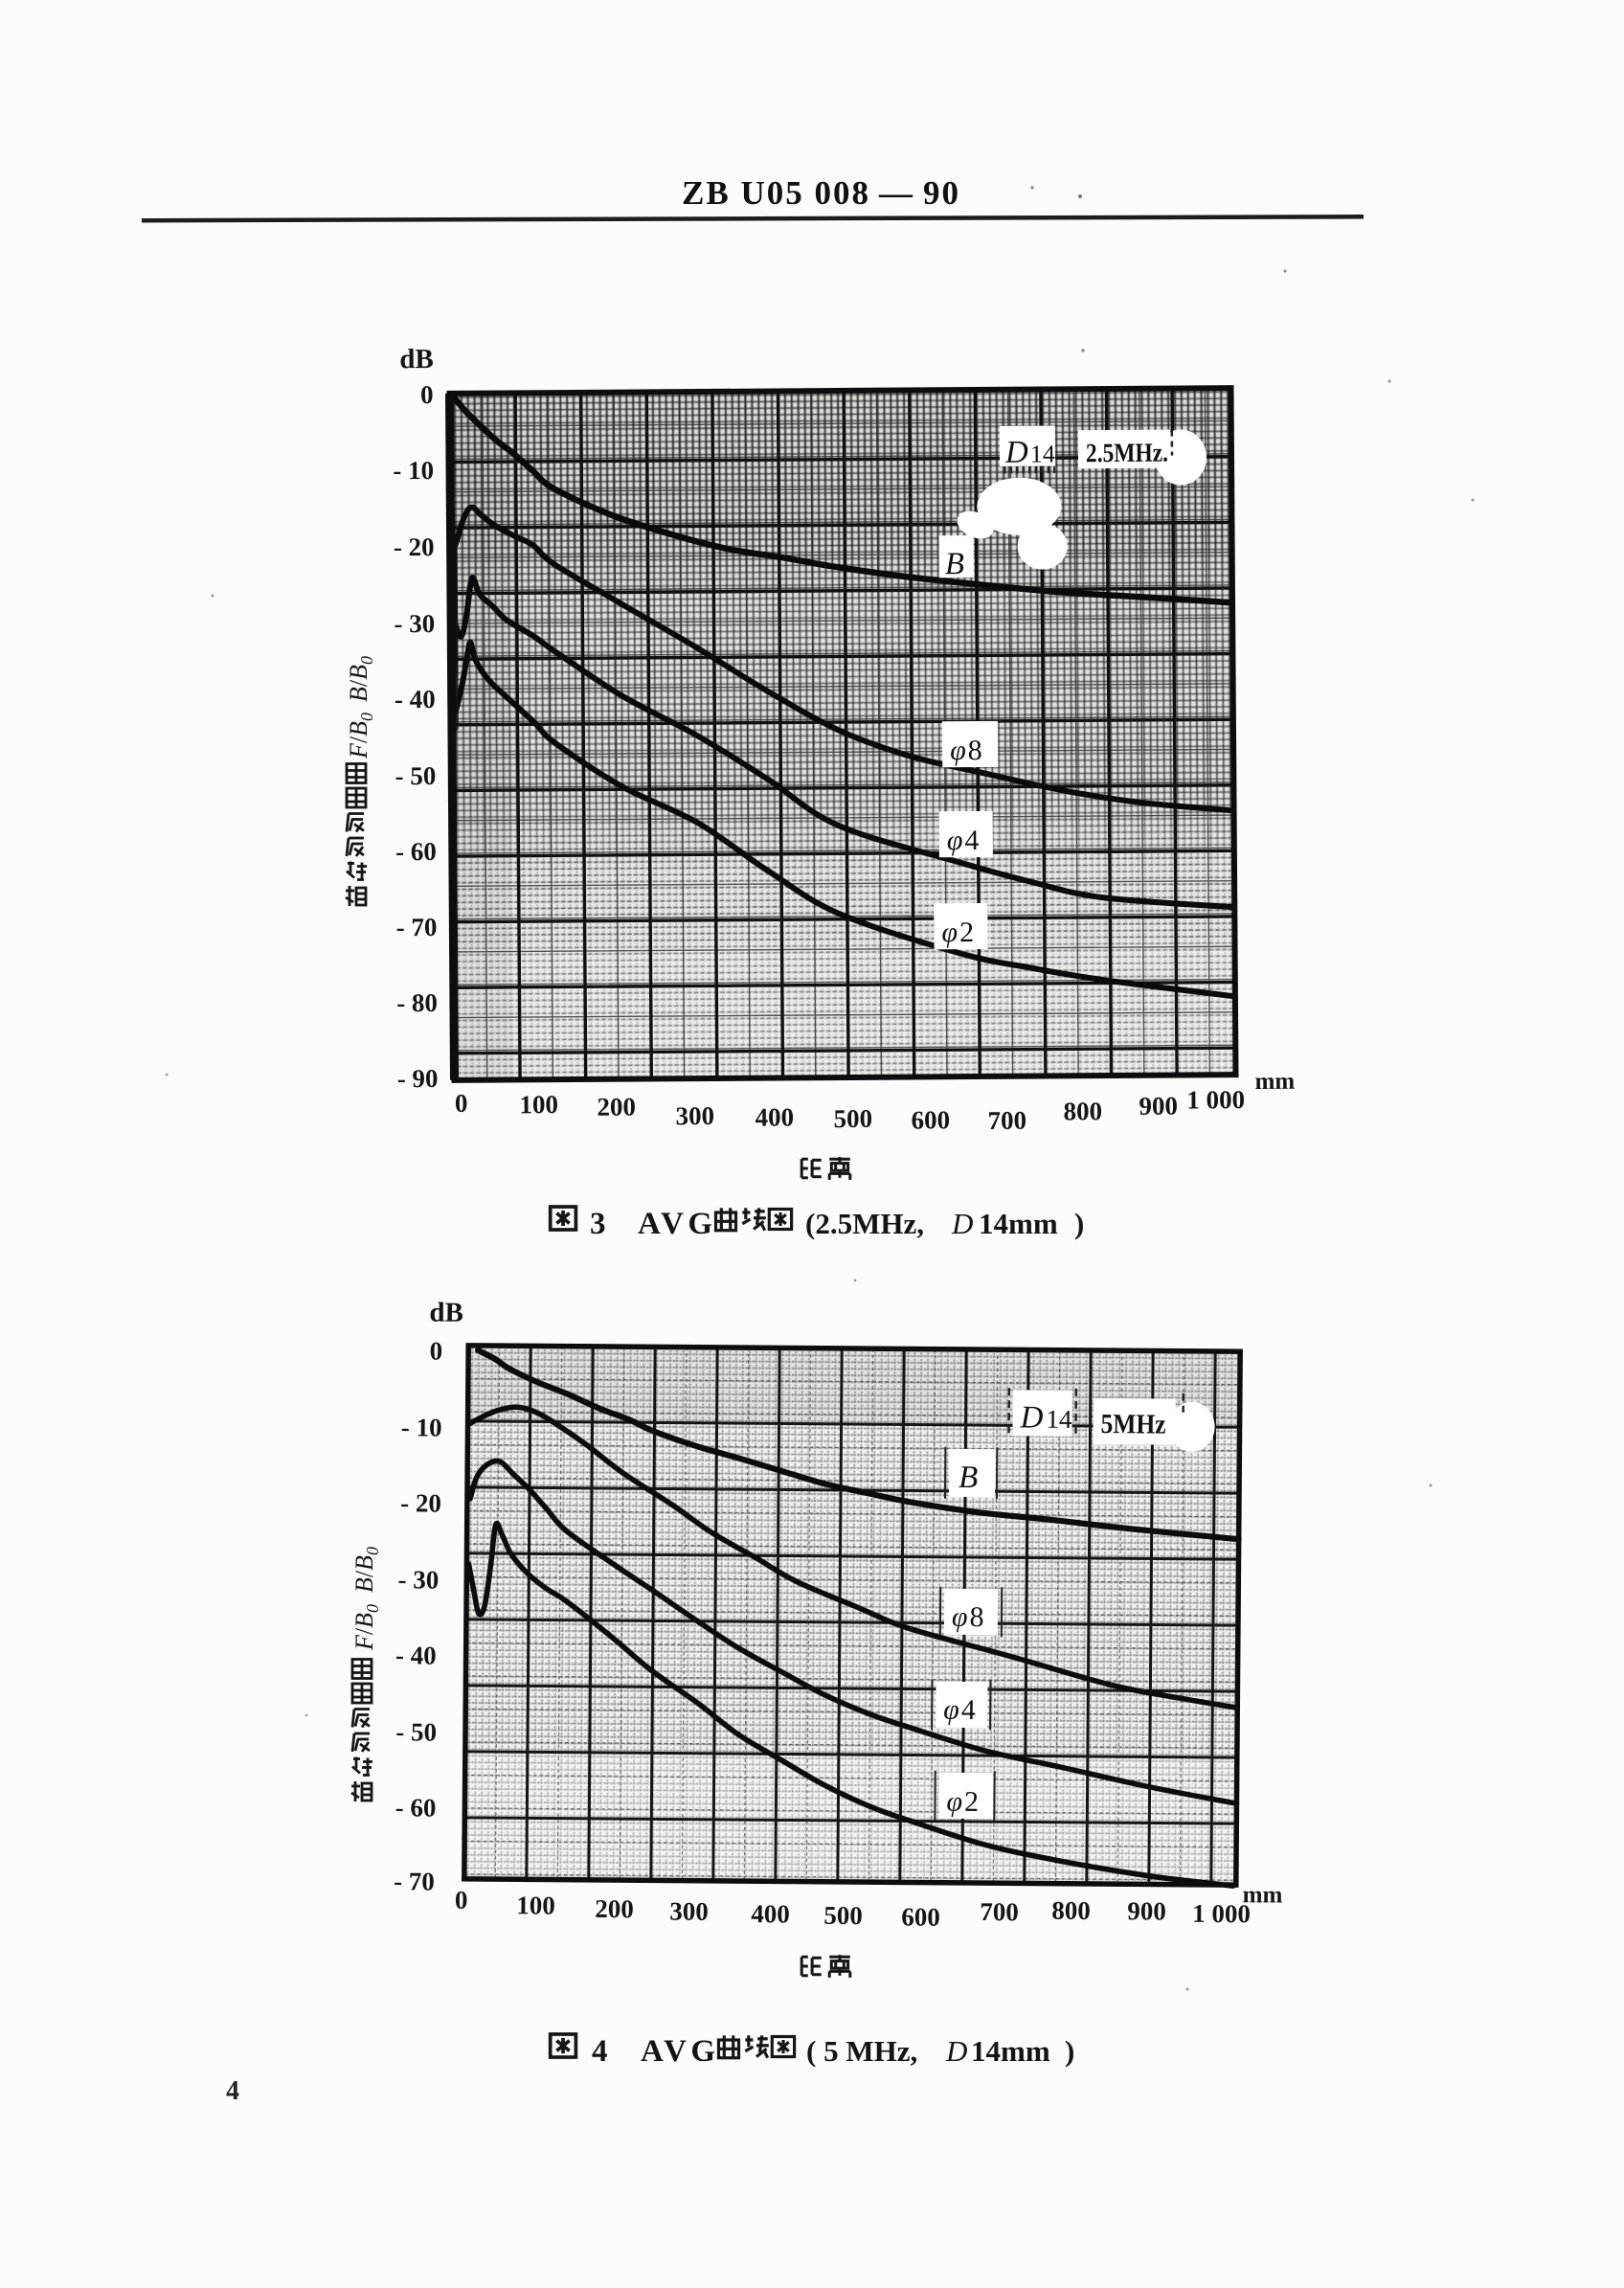 This screenshot has width=1624, height=2288. I want to click on svg-text: 5MHz, so click(1132, 1424).